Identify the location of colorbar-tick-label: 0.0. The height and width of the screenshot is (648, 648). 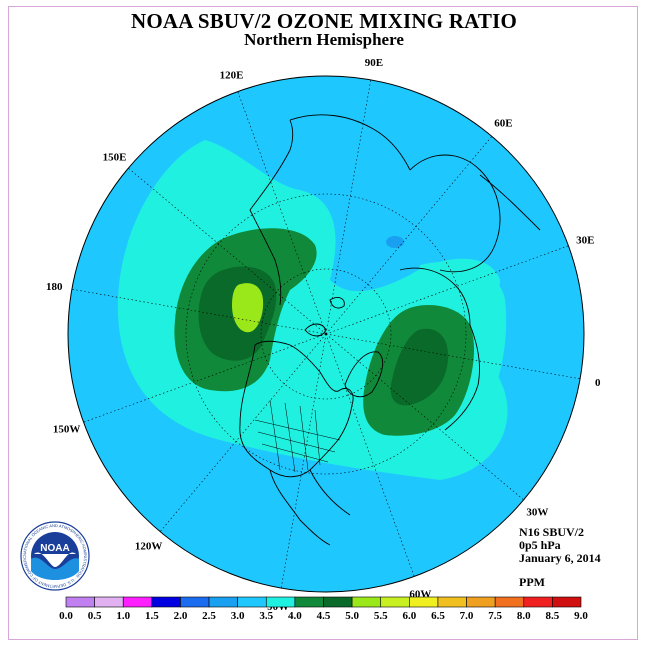
(66, 616).